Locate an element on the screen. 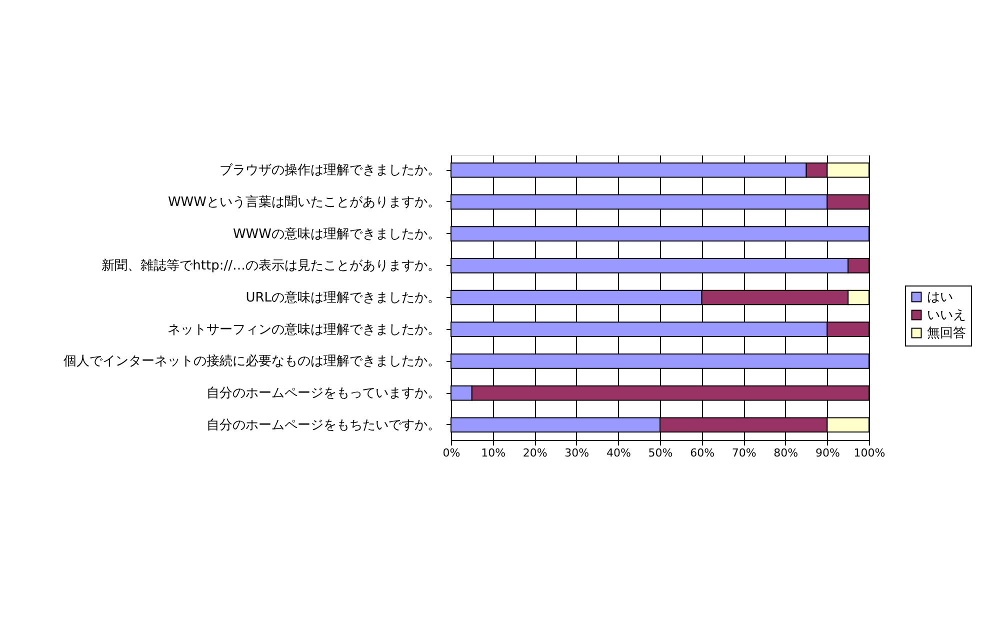 The image size is (985, 621). x-tick-label: 80% is located at coordinates (786, 453).